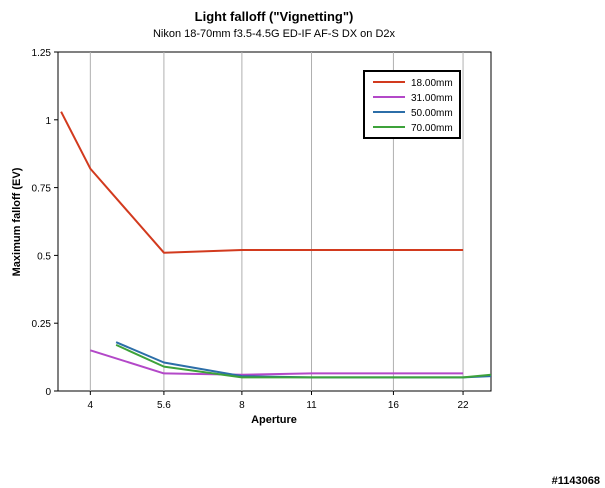 The image size is (605, 488). Describe the element at coordinates (432, 128) in the screenshot. I see `legend-label: 70.00mm` at that location.